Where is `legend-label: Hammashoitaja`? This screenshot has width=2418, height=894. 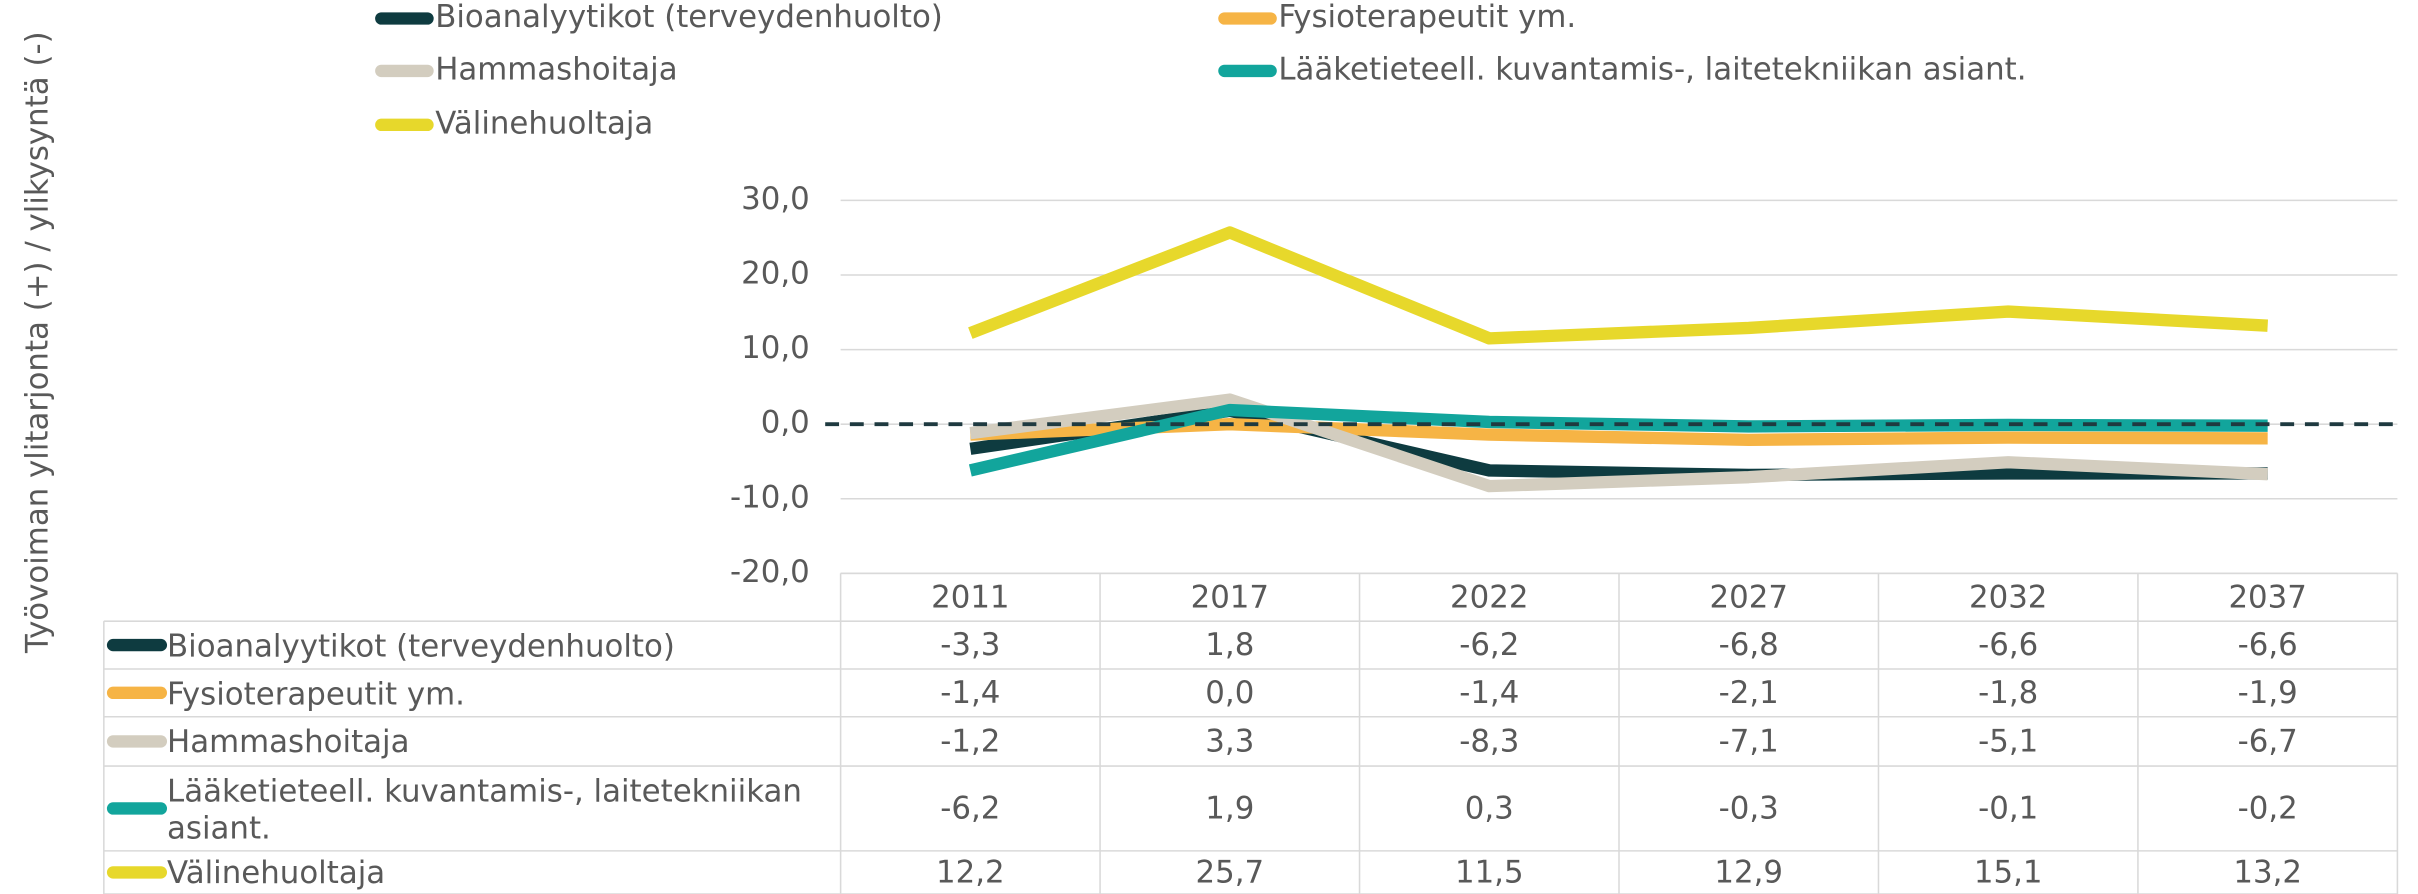 legend-label: Hammashoitaja is located at coordinates (556, 69).